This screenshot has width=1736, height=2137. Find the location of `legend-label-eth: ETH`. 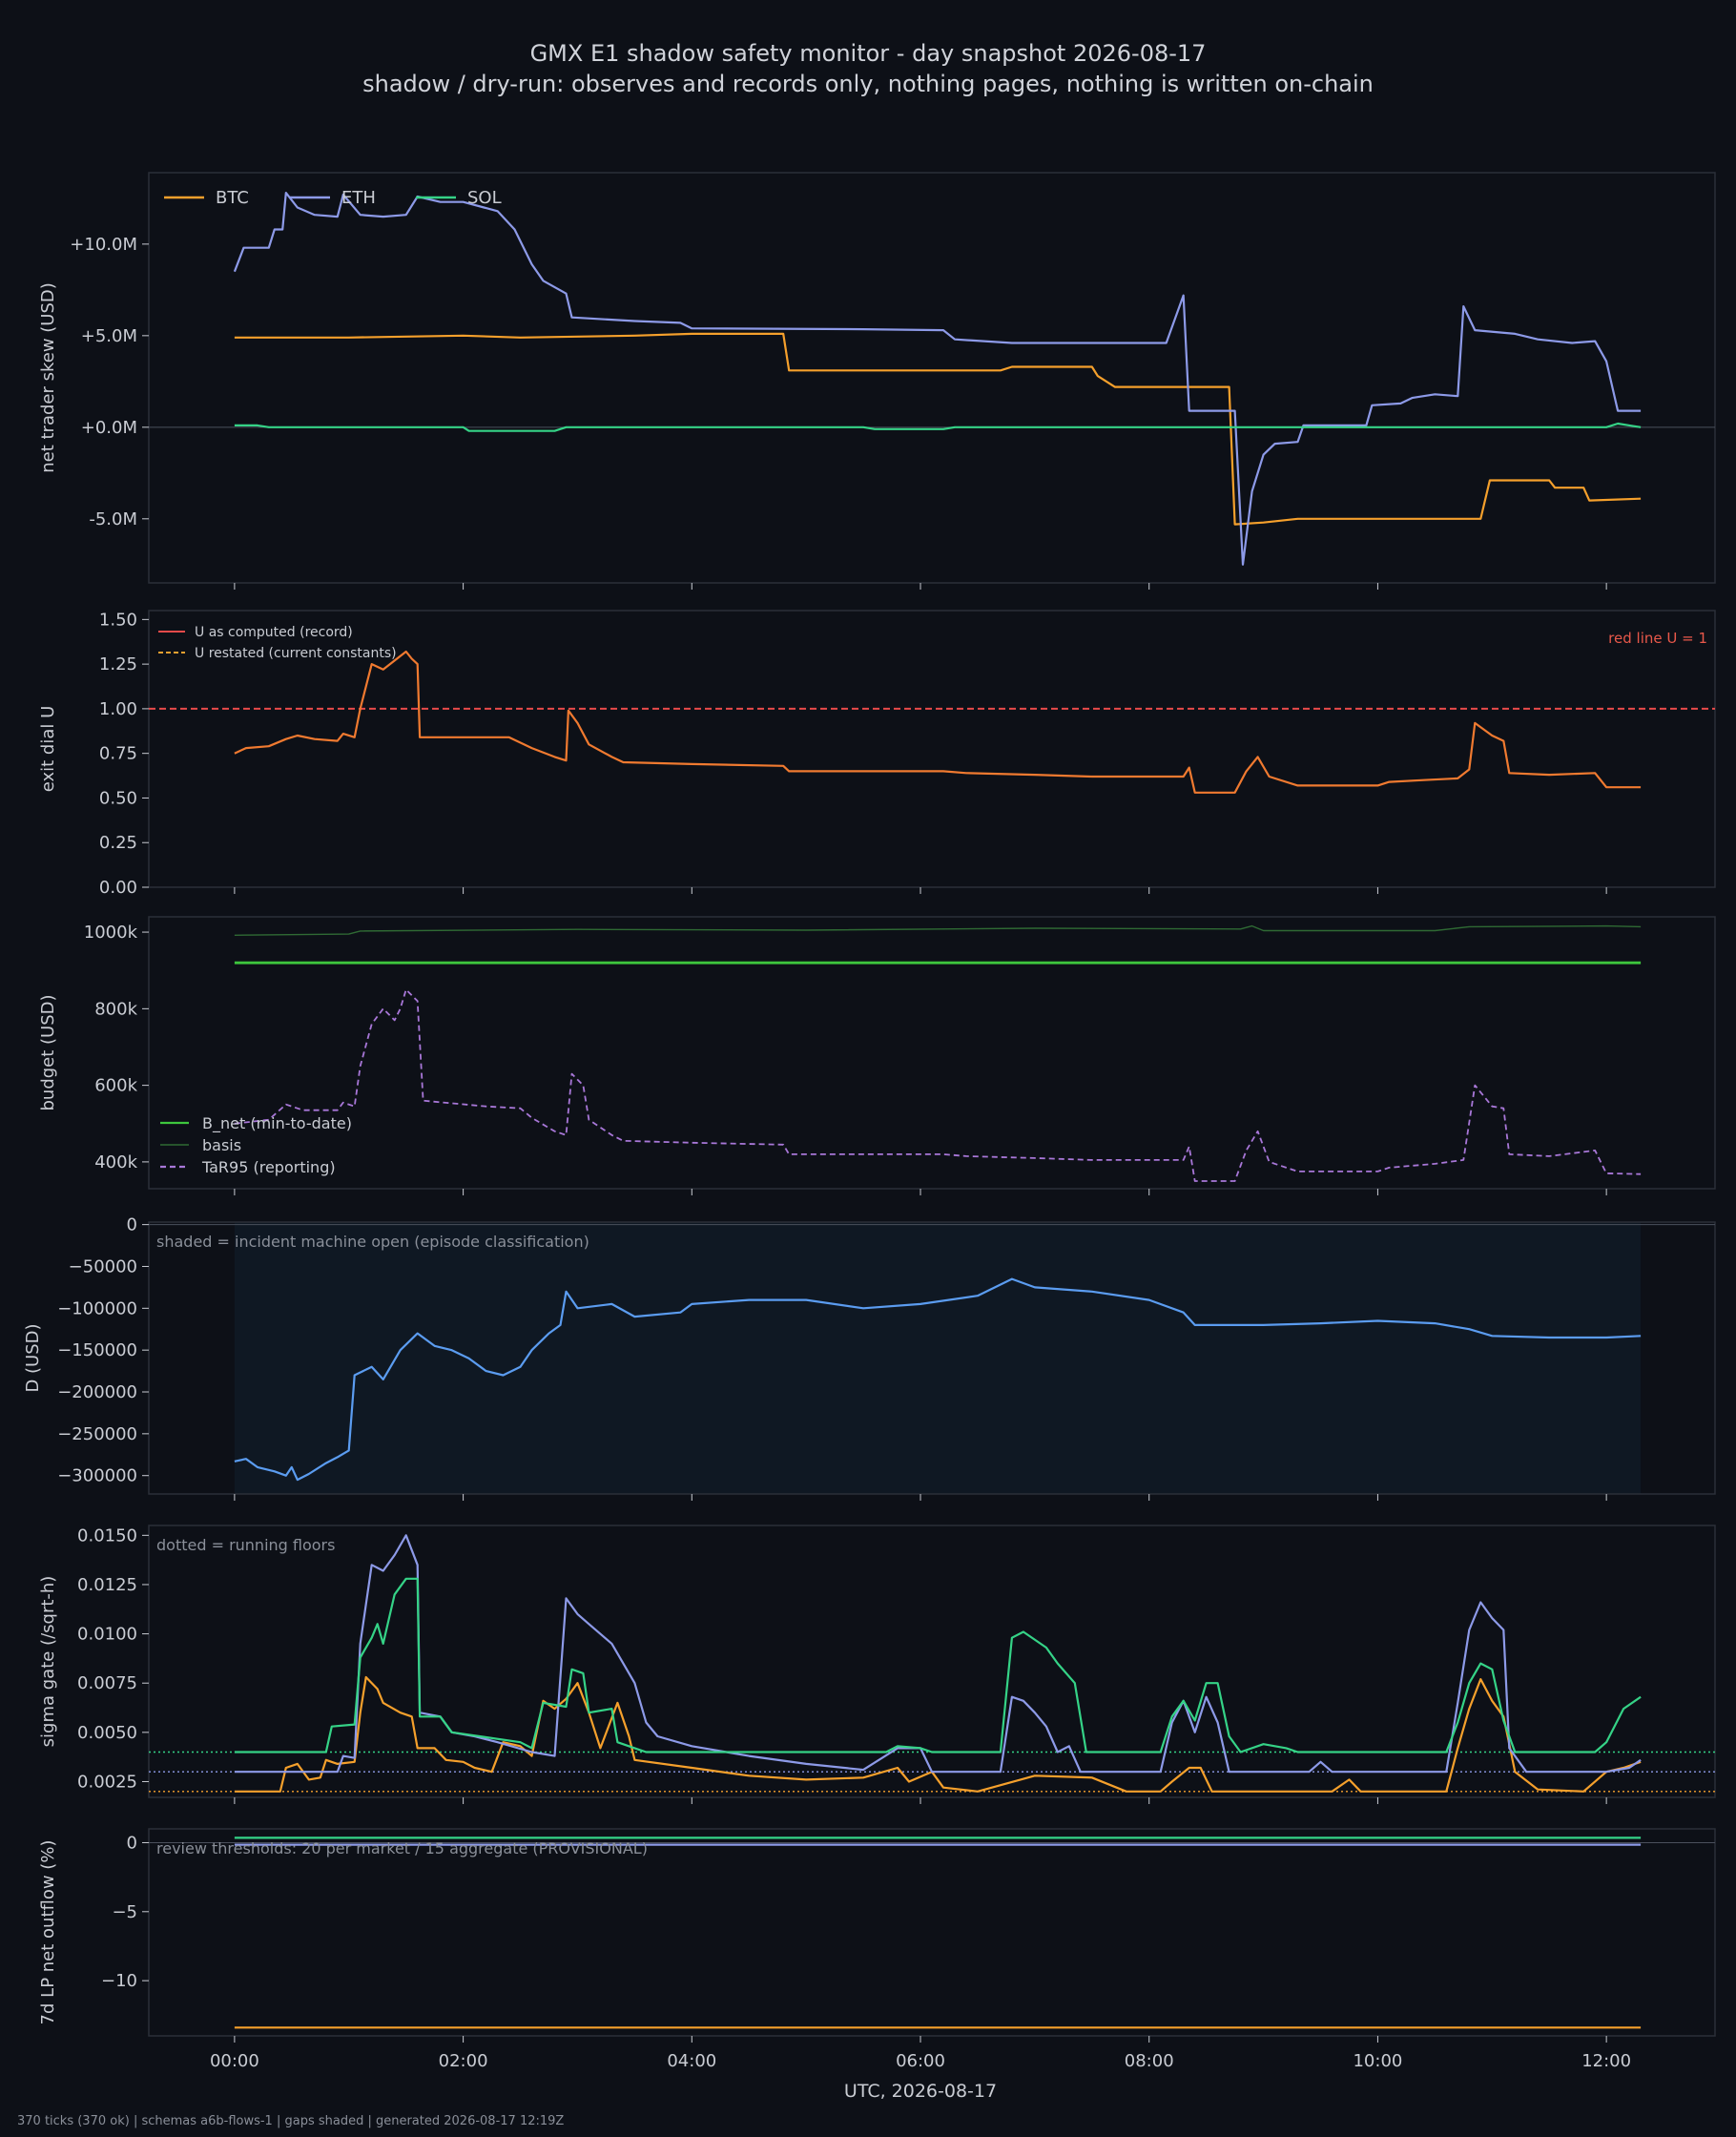

legend-label-eth: ETH is located at coordinates (358, 198).